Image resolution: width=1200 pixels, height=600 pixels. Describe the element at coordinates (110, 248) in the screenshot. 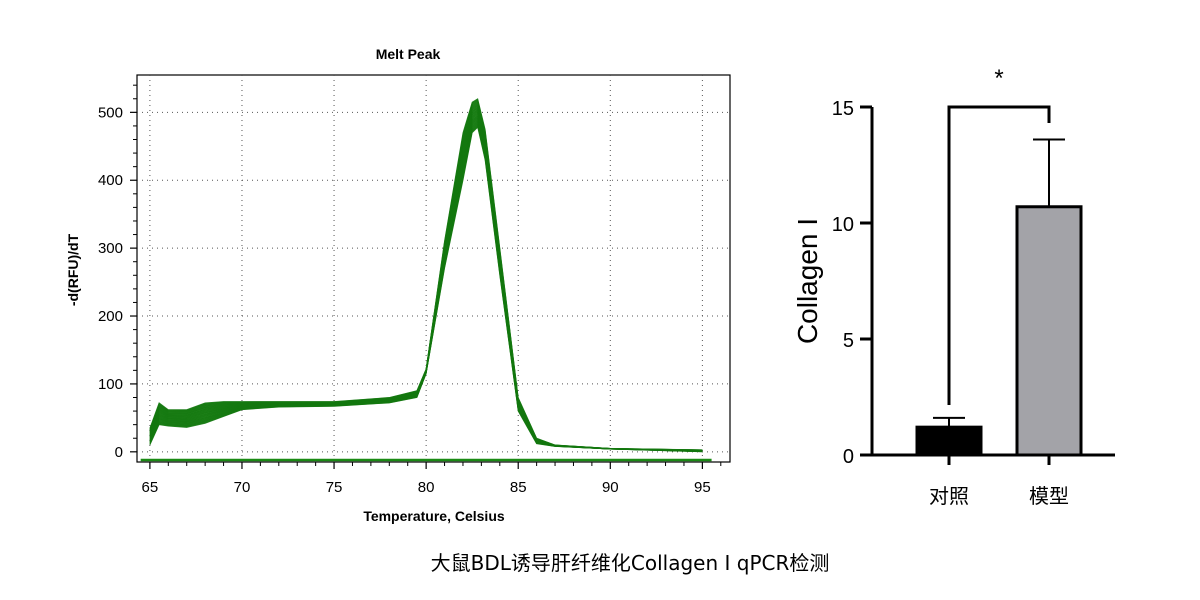

I see `melt-y-tick-label: 300` at that location.